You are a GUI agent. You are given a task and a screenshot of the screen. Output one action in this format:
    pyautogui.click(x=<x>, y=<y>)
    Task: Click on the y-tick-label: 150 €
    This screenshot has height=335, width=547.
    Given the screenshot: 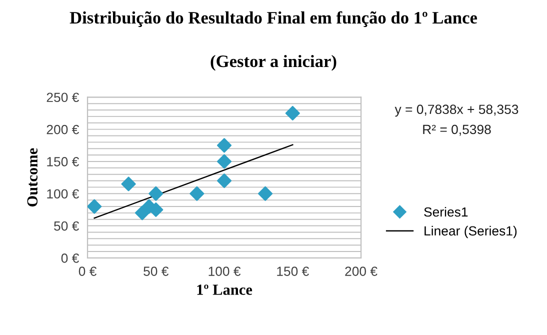 What is the action you would take?
    pyautogui.click(x=63, y=161)
    